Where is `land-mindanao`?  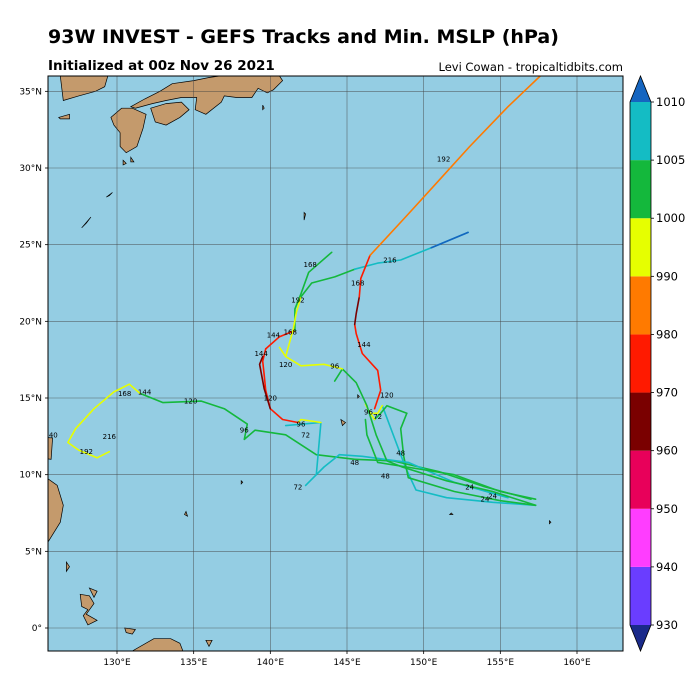
land-mindanao is located at coordinates (56, 510).